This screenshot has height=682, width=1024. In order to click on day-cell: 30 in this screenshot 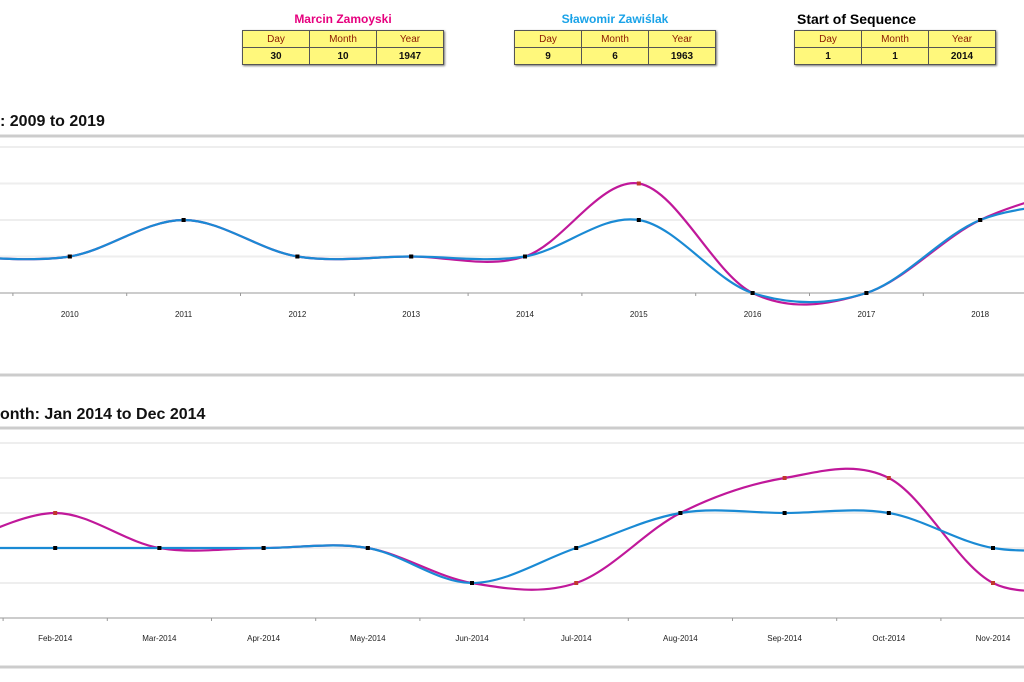, I will do `click(276, 56)`.